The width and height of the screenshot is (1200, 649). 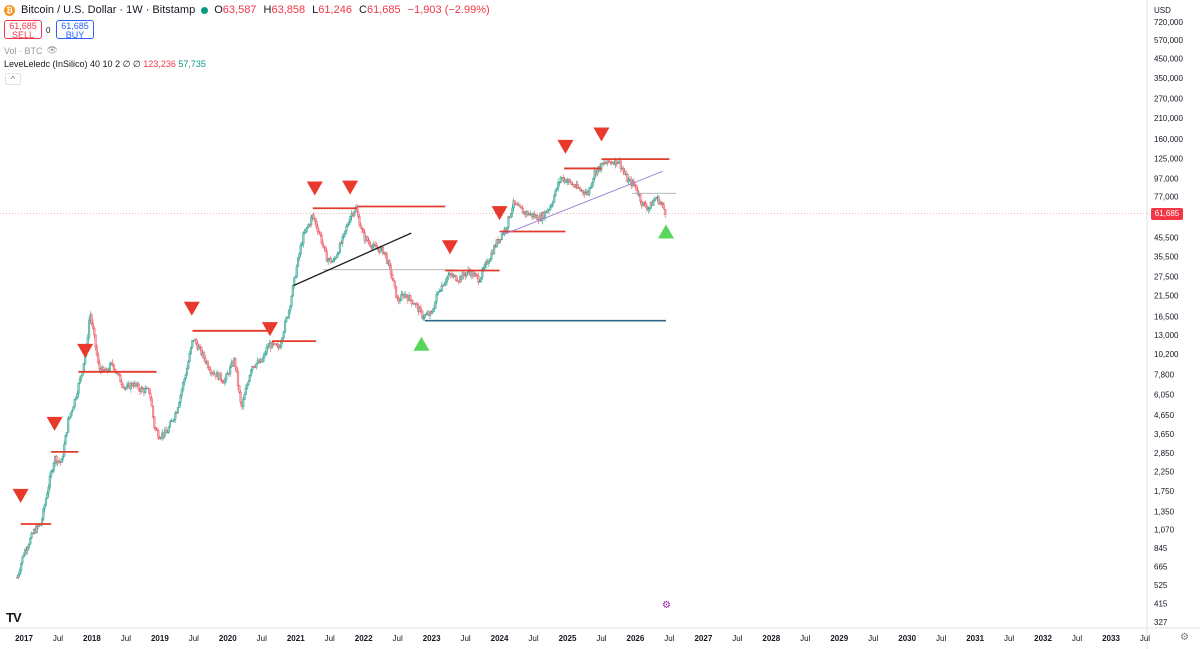 What do you see at coordinates (666, 605) in the screenshot?
I see `events-icon: ⚙` at bounding box center [666, 605].